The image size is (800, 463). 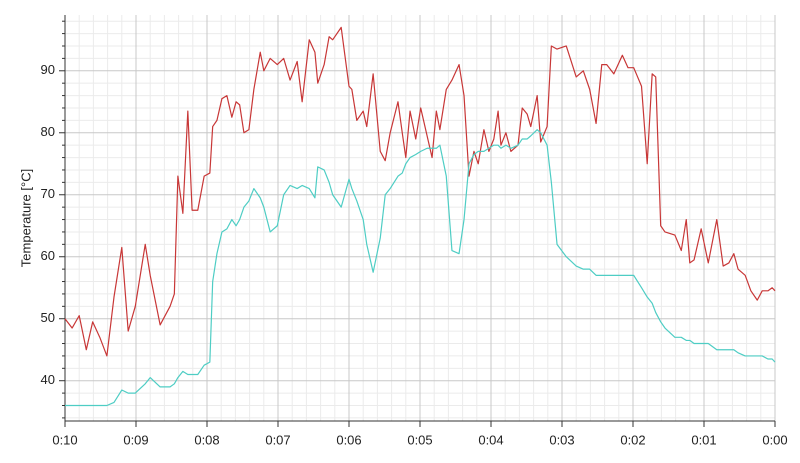 What do you see at coordinates (206, 439) in the screenshot?
I see `x-tick-label: 0:08` at bounding box center [206, 439].